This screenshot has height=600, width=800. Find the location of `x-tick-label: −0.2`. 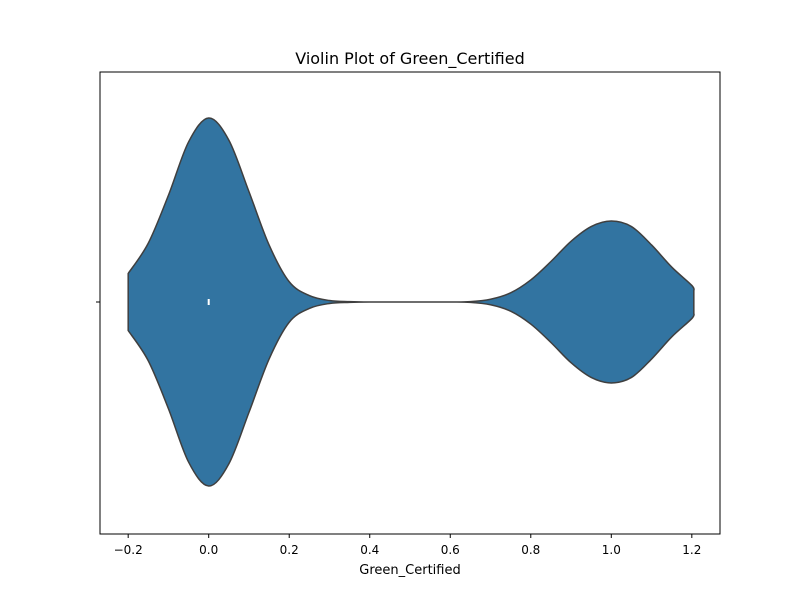

x-tick-label: −0.2 is located at coordinates (128, 550).